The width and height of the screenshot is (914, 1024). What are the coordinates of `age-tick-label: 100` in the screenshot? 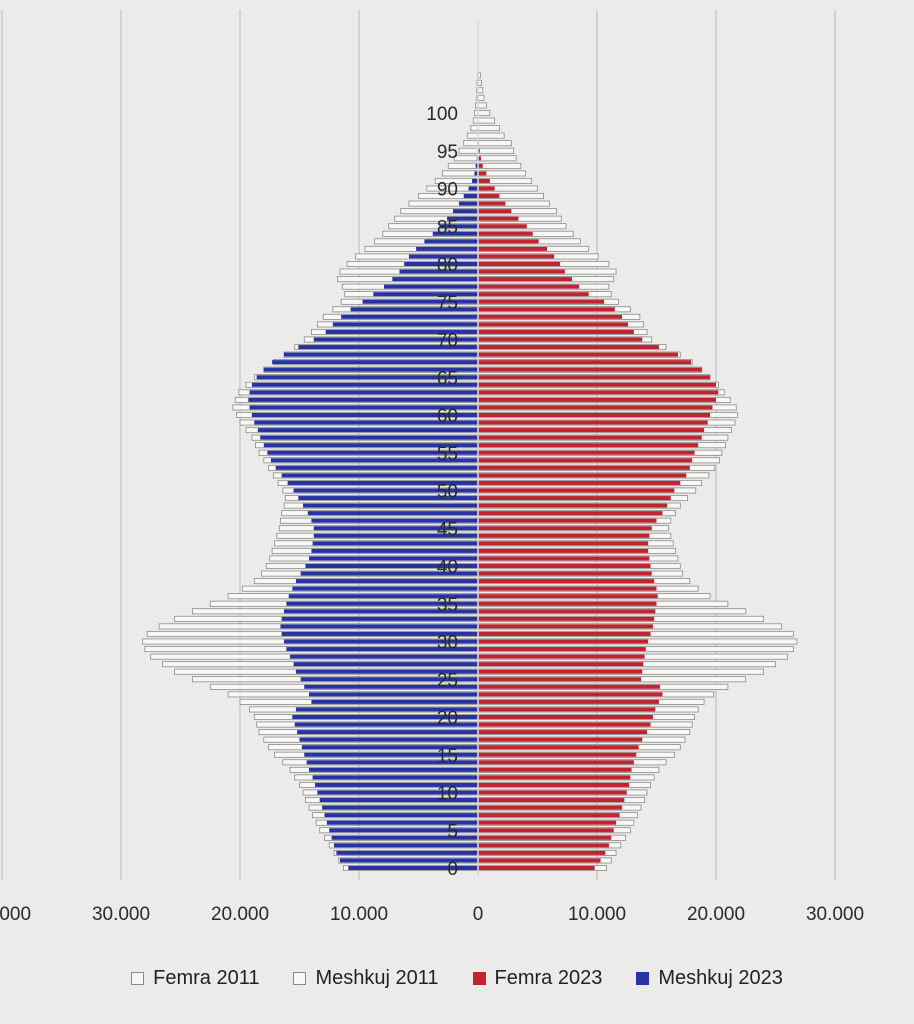 It's located at (442, 114).